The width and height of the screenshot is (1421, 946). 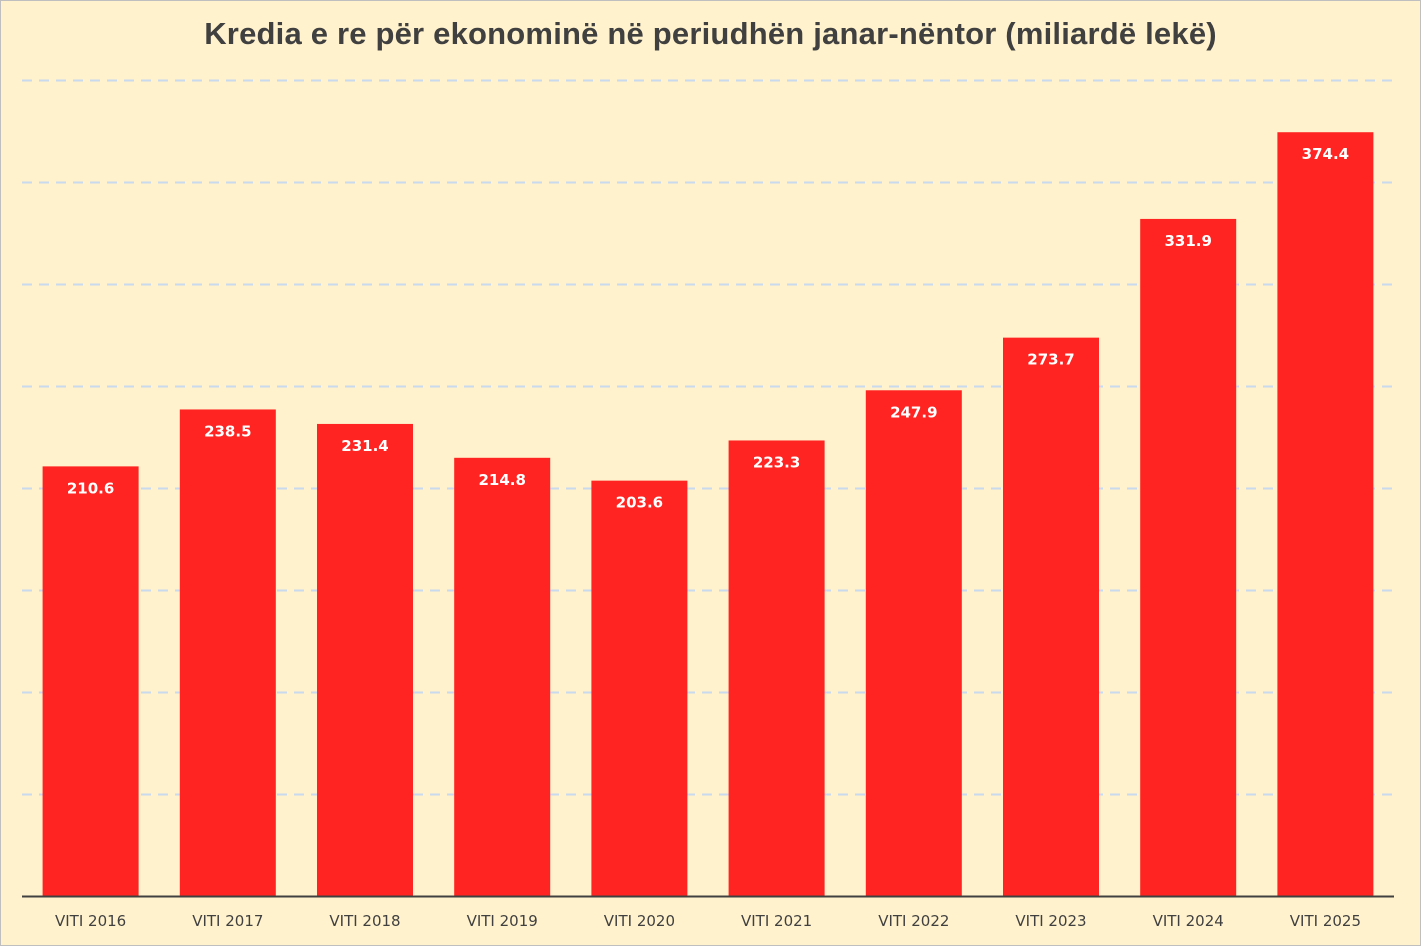 I want to click on bar-viti-2020, so click(x=639, y=688).